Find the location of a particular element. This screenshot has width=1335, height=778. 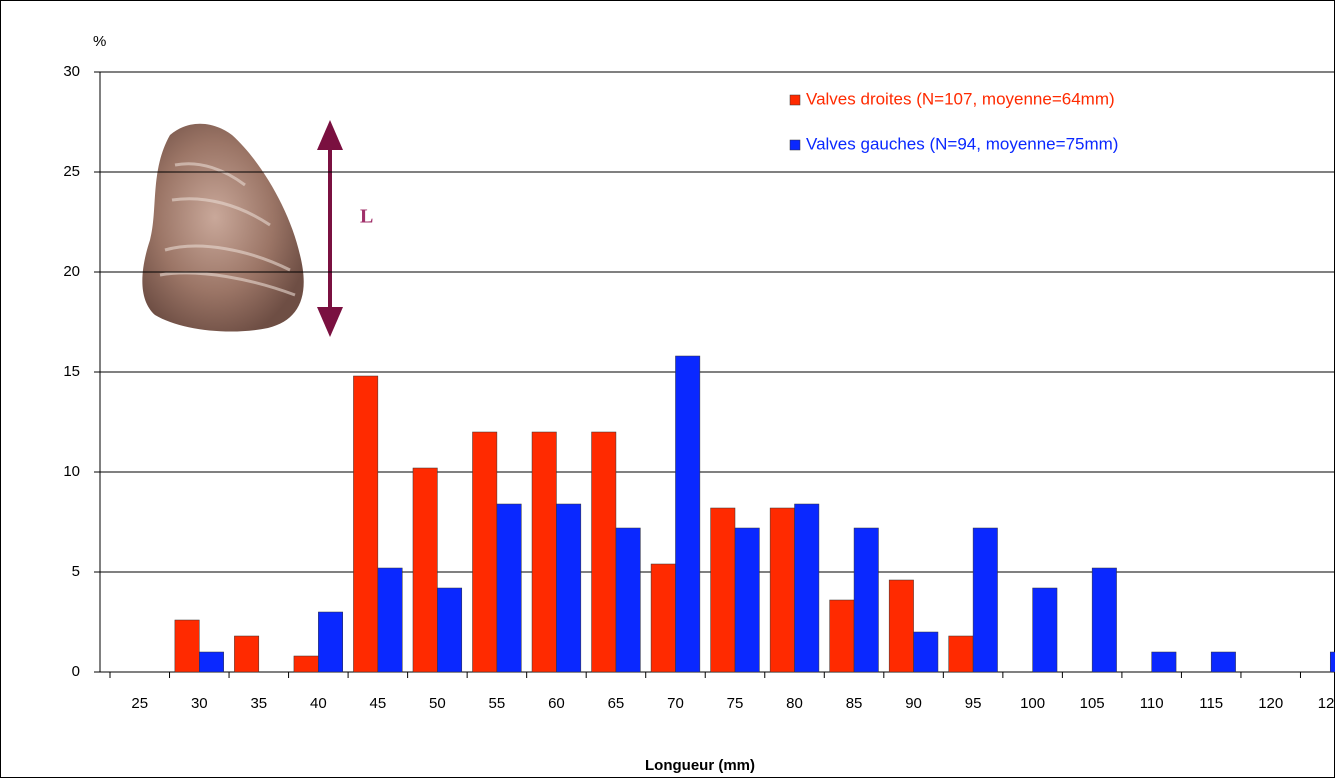

x-tick-label: 80 is located at coordinates (794, 703).